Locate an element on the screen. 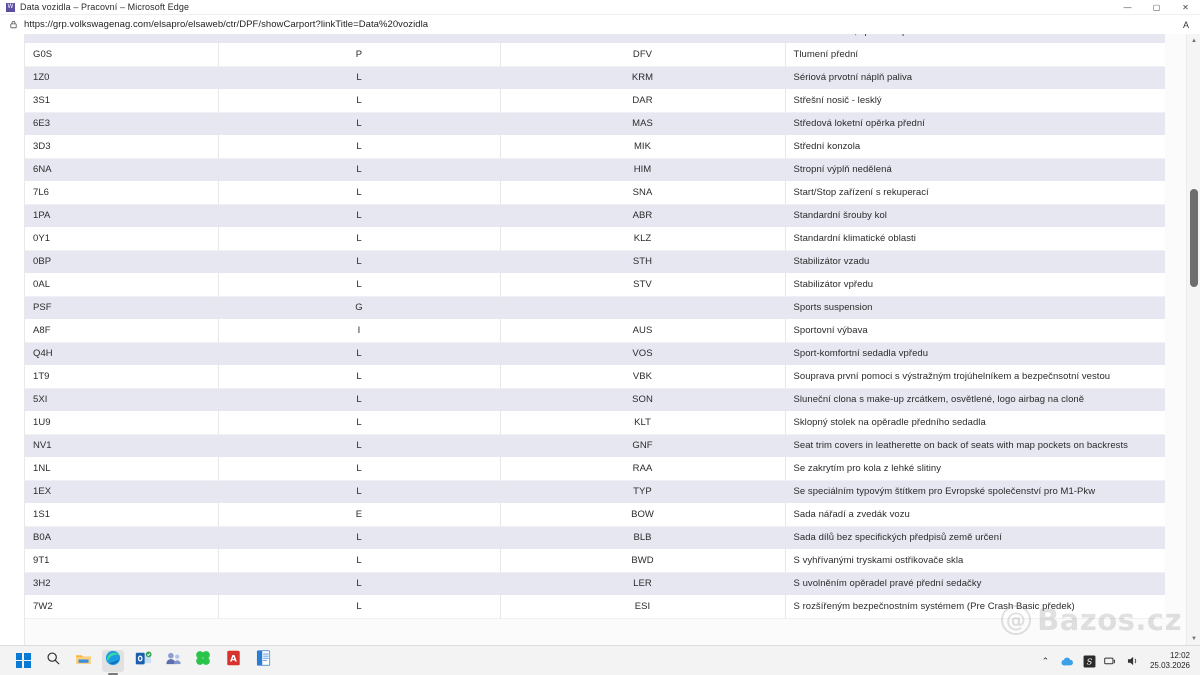 This screenshot has height=675, width=1200. cell-abbr: BOW is located at coordinates (643, 515).